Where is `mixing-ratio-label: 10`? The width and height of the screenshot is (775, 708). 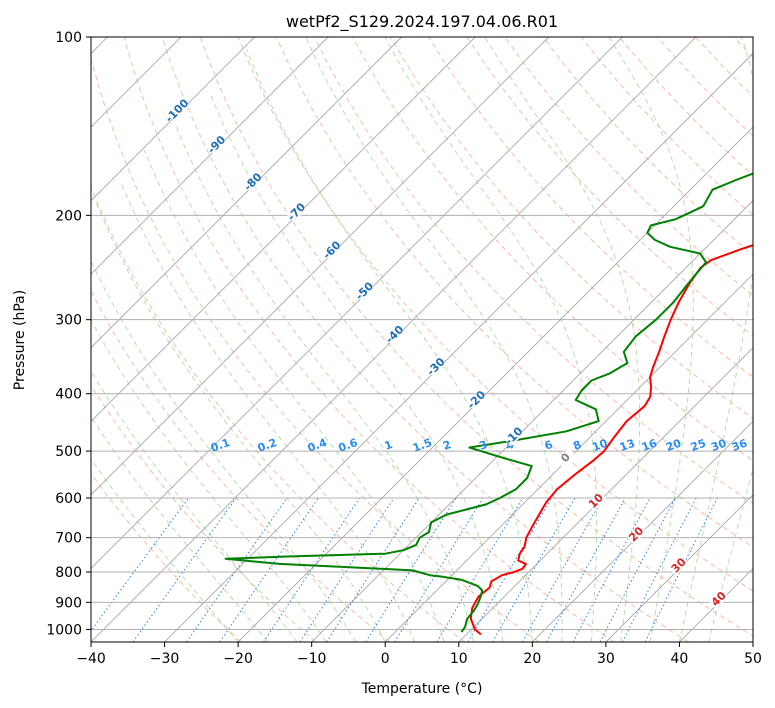
mixing-ratio-label: 10 is located at coordinates (600, 446).